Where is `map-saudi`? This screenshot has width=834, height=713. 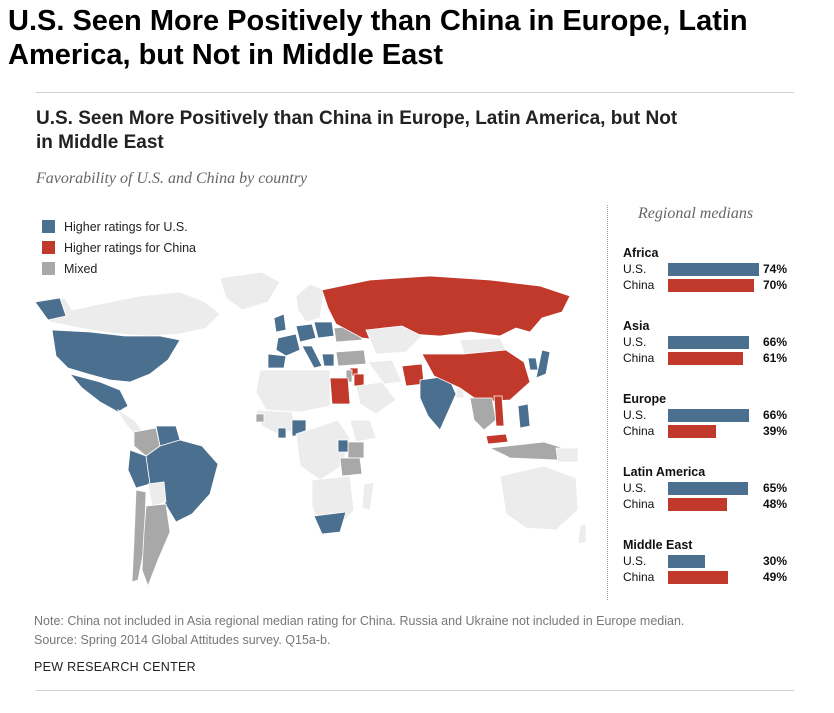
map-saudi is located at coordinates (376, 398).